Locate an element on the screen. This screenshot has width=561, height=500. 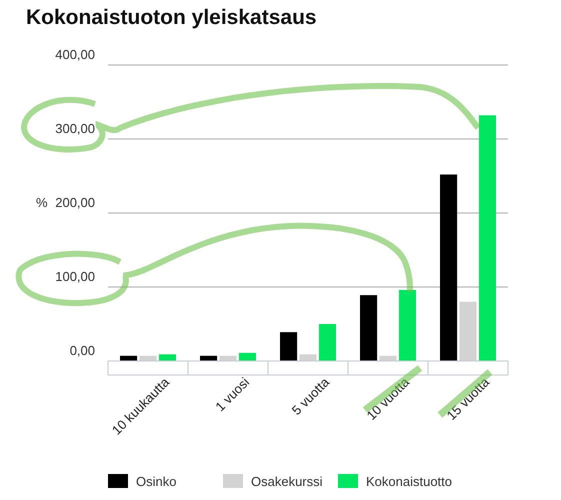
legend-label: Osakekurssi is located at coordinates (287, 481).